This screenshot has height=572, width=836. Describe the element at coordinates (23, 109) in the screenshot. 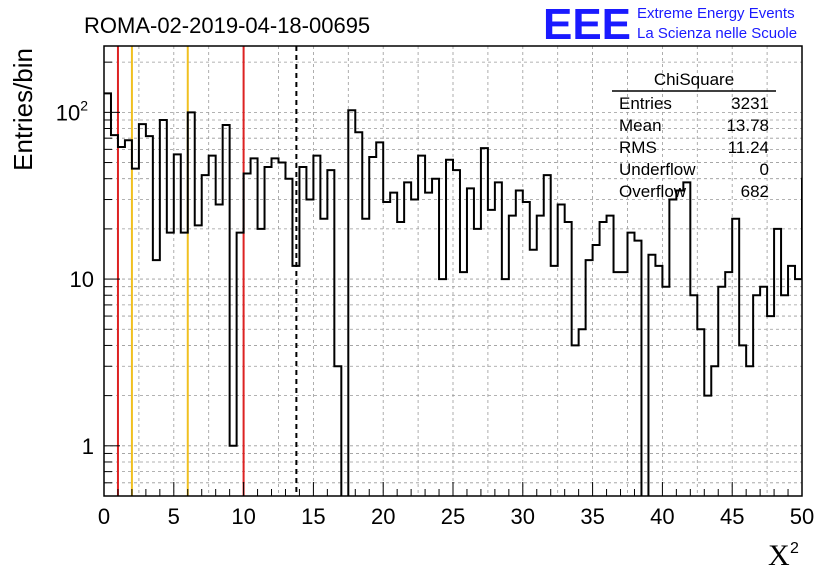

I see `y-axis-title: Entries/bin` at that location.